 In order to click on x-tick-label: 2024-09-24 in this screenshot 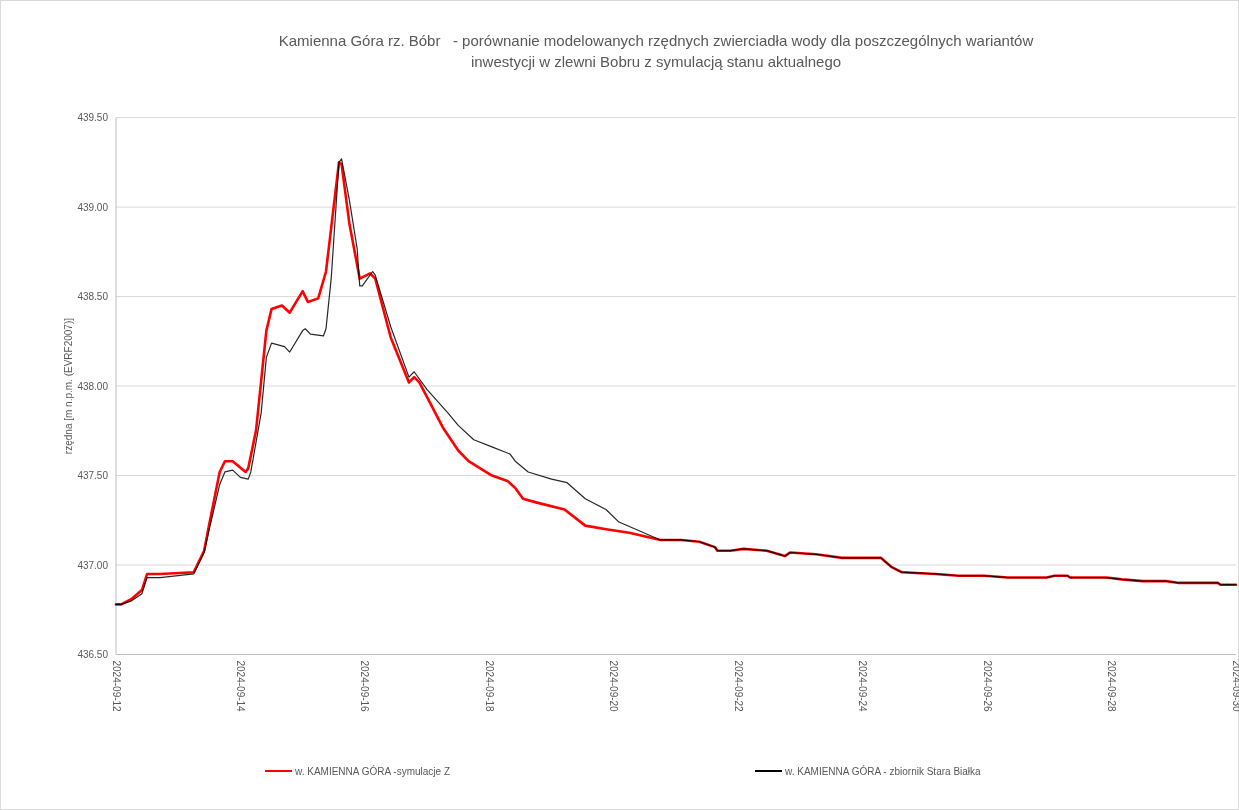, I will do `click(863, 686)`.